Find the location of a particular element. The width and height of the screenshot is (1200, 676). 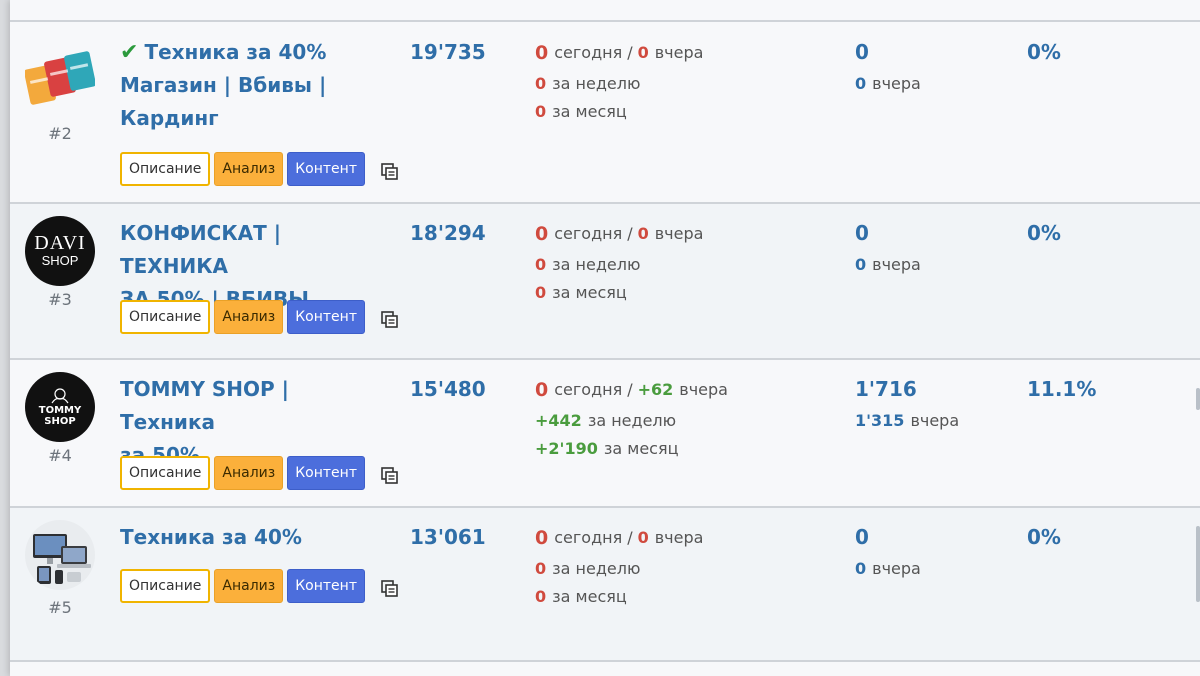

rank-label: #5 is located at coordinates (60, 607).